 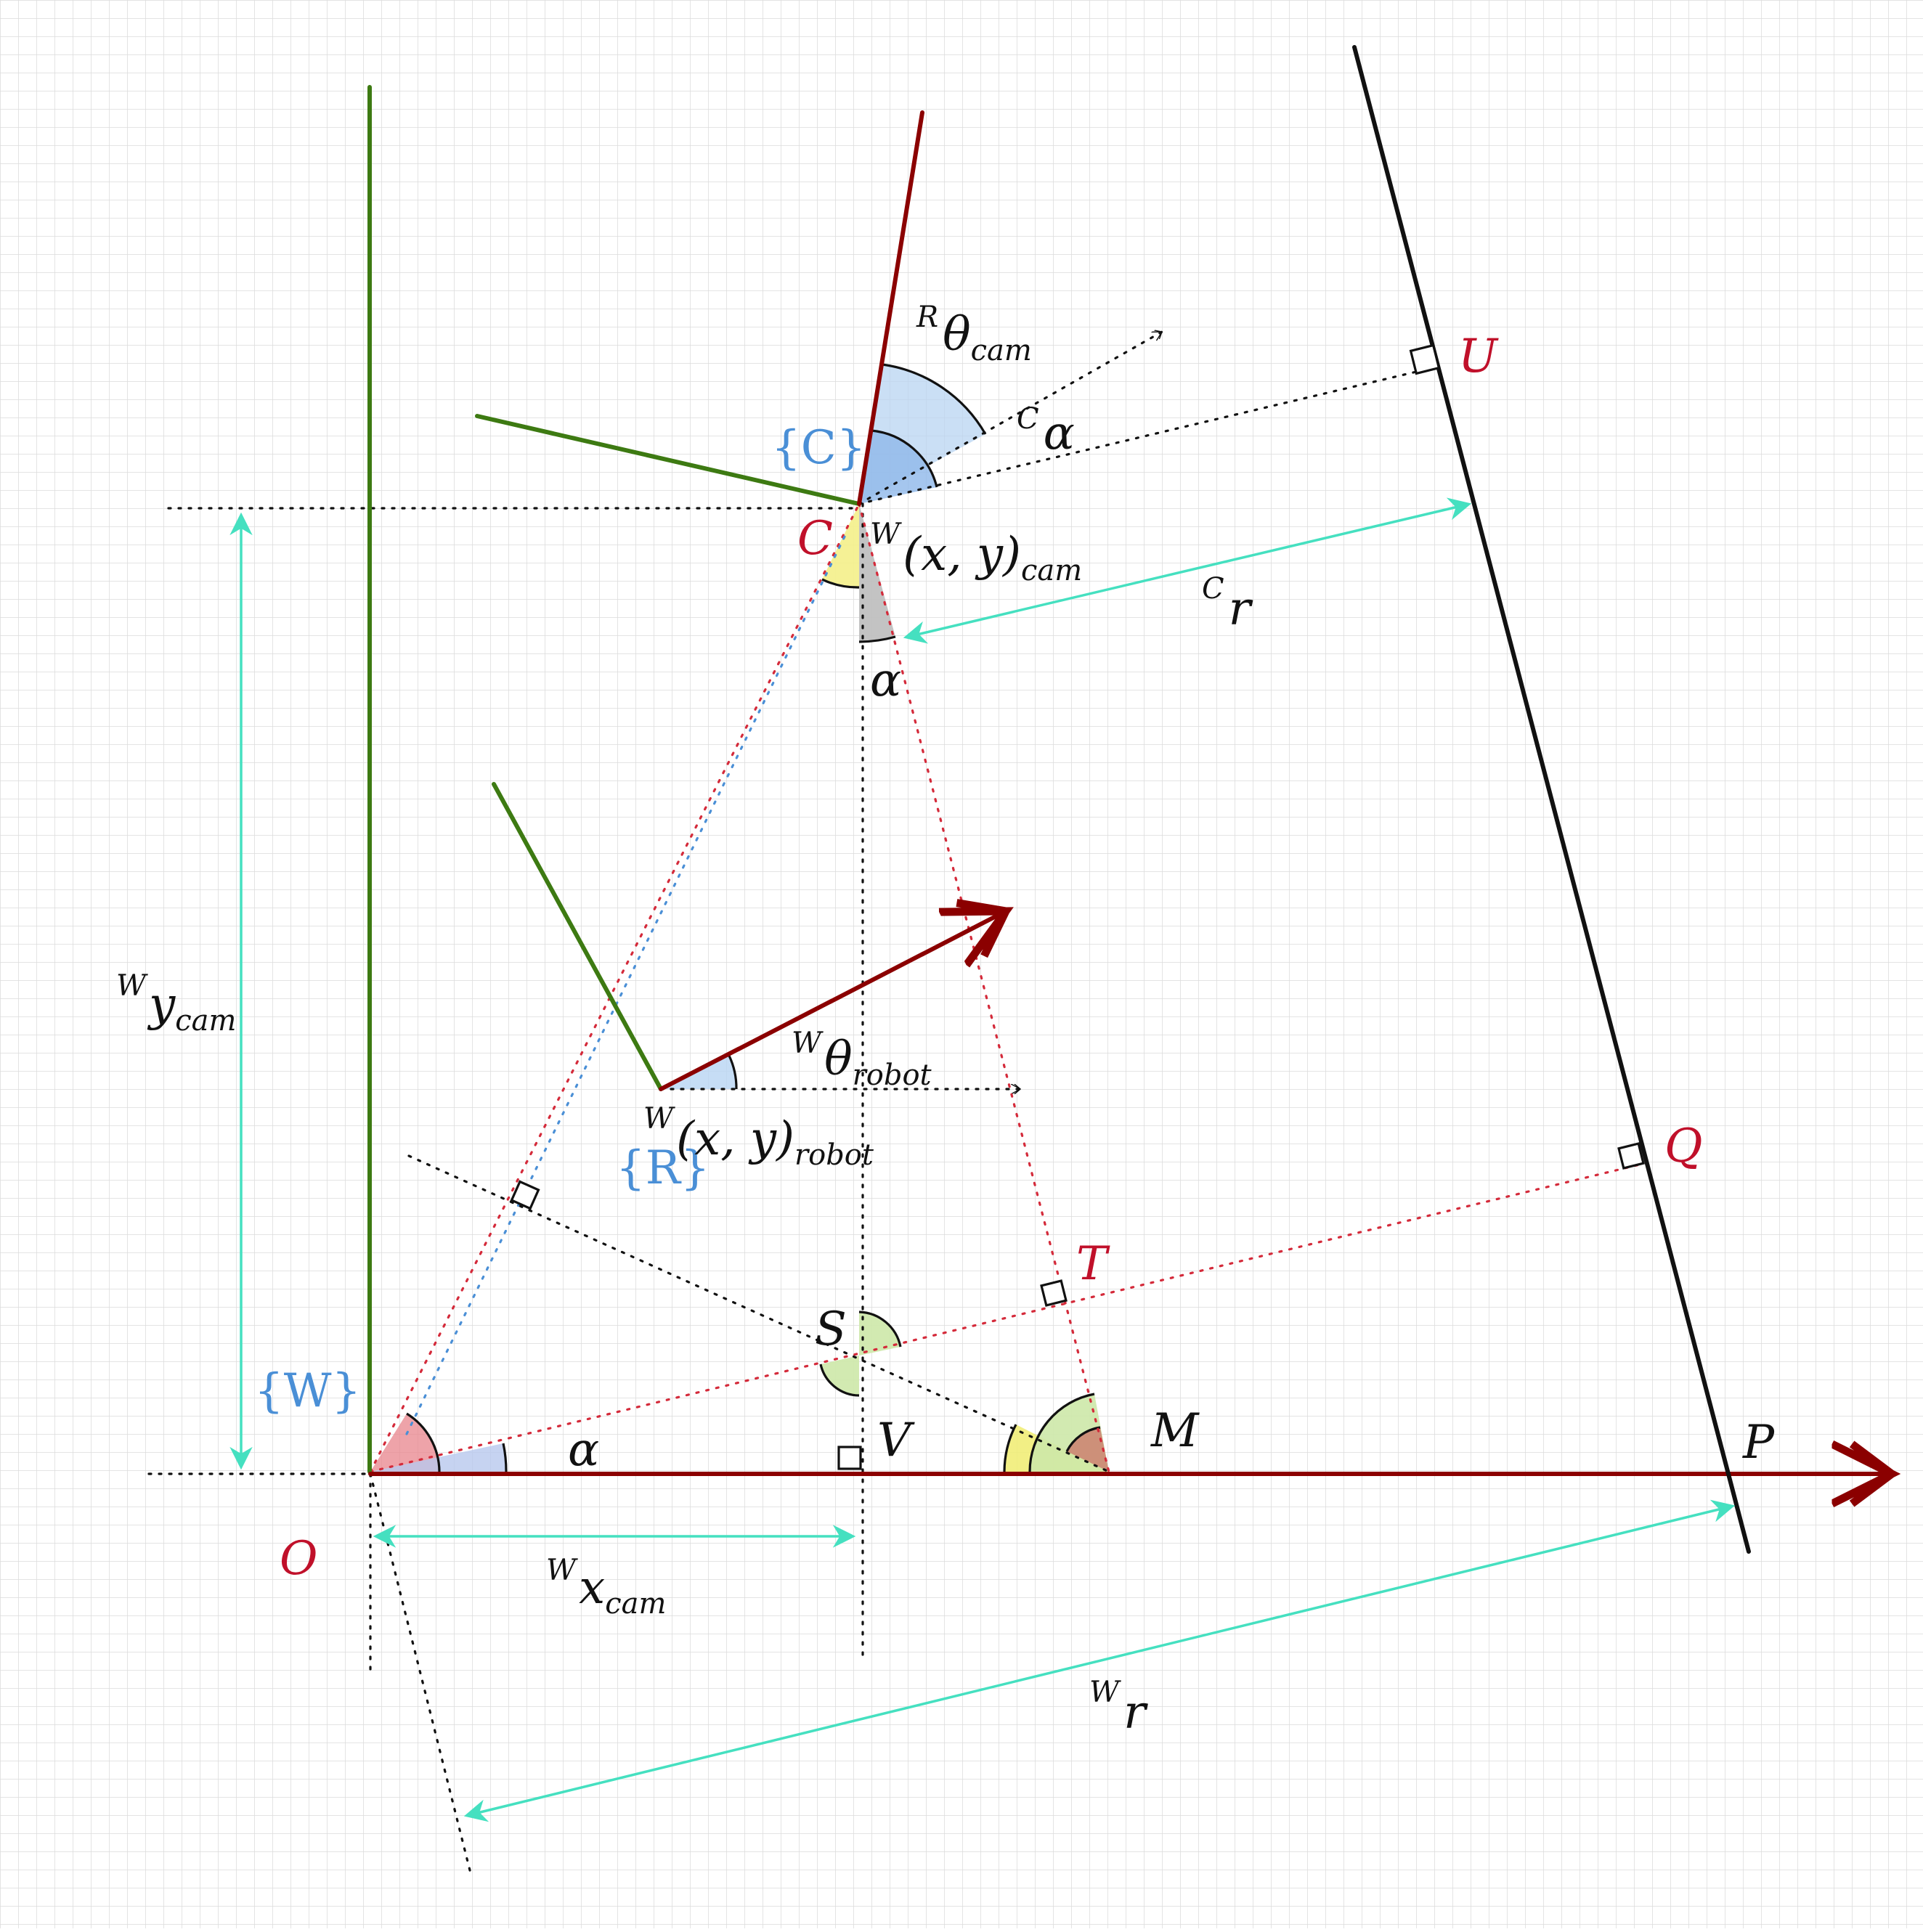 What do you see at coordinates (1683, 1146) in the screenshot?
I see `label-q: Q` at bounding box center [1683, 1146].